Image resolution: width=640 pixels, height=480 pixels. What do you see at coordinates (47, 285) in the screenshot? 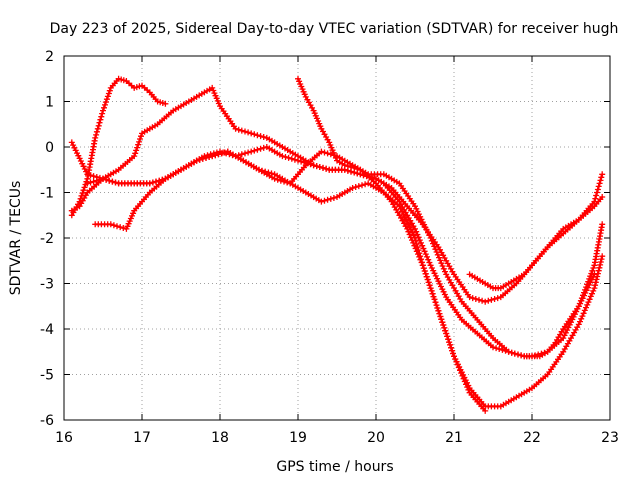
I see `y-tick-label: -3` at bounding box center [47, 285].